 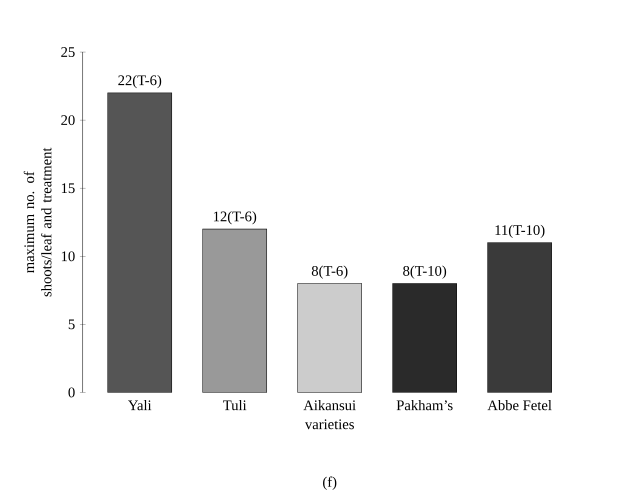 What do you see at coordinates (329, 425) in the screenshot?
I see `x-axis-title: varieties` at bounding box center [329, 425].